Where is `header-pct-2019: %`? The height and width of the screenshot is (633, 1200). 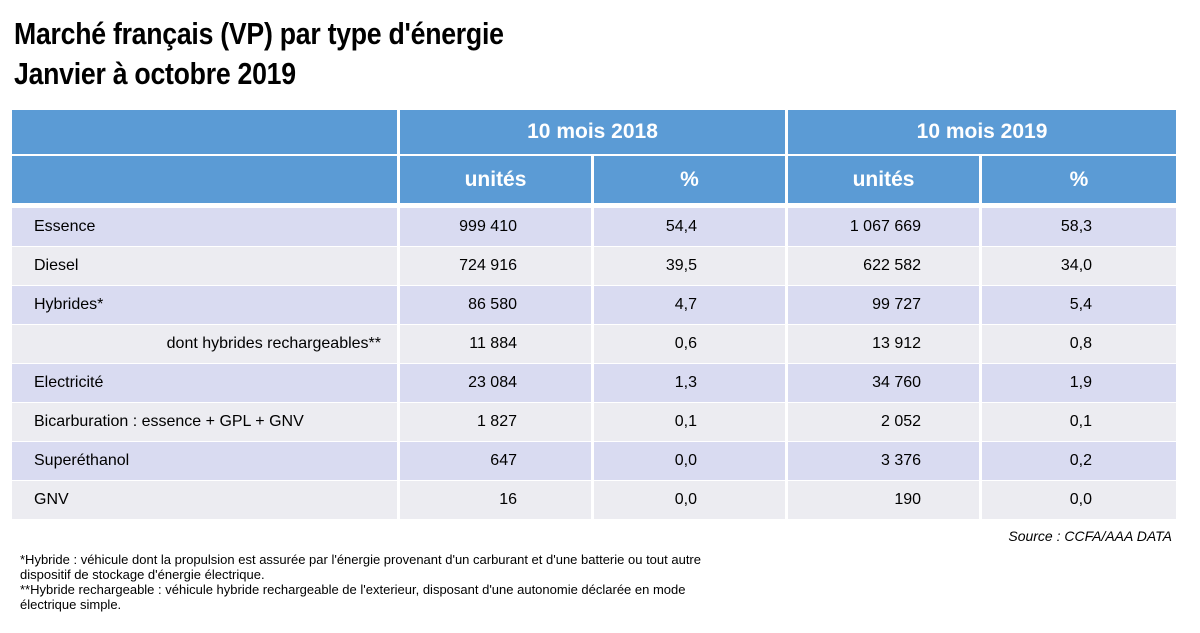
header-pct-2019: % is located at coordinates (1079, 178).